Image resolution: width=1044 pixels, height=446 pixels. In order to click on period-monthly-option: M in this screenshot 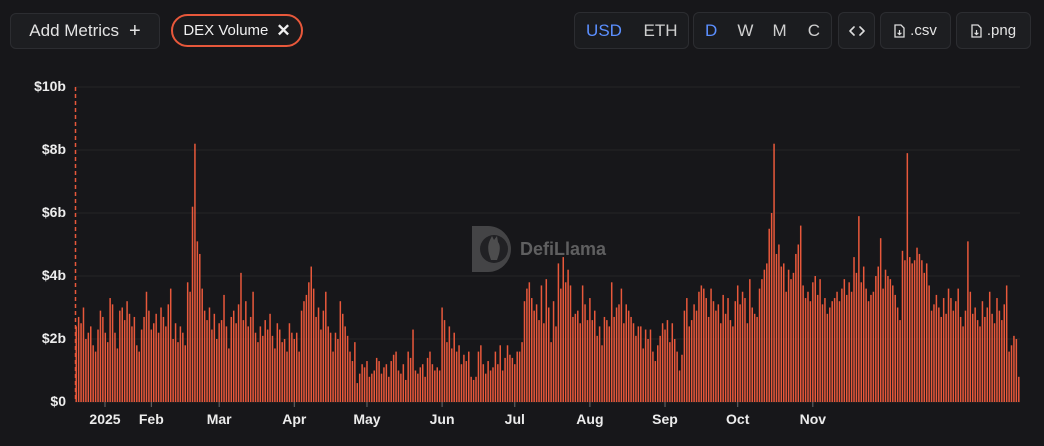, I will do `click(779, 30)`.